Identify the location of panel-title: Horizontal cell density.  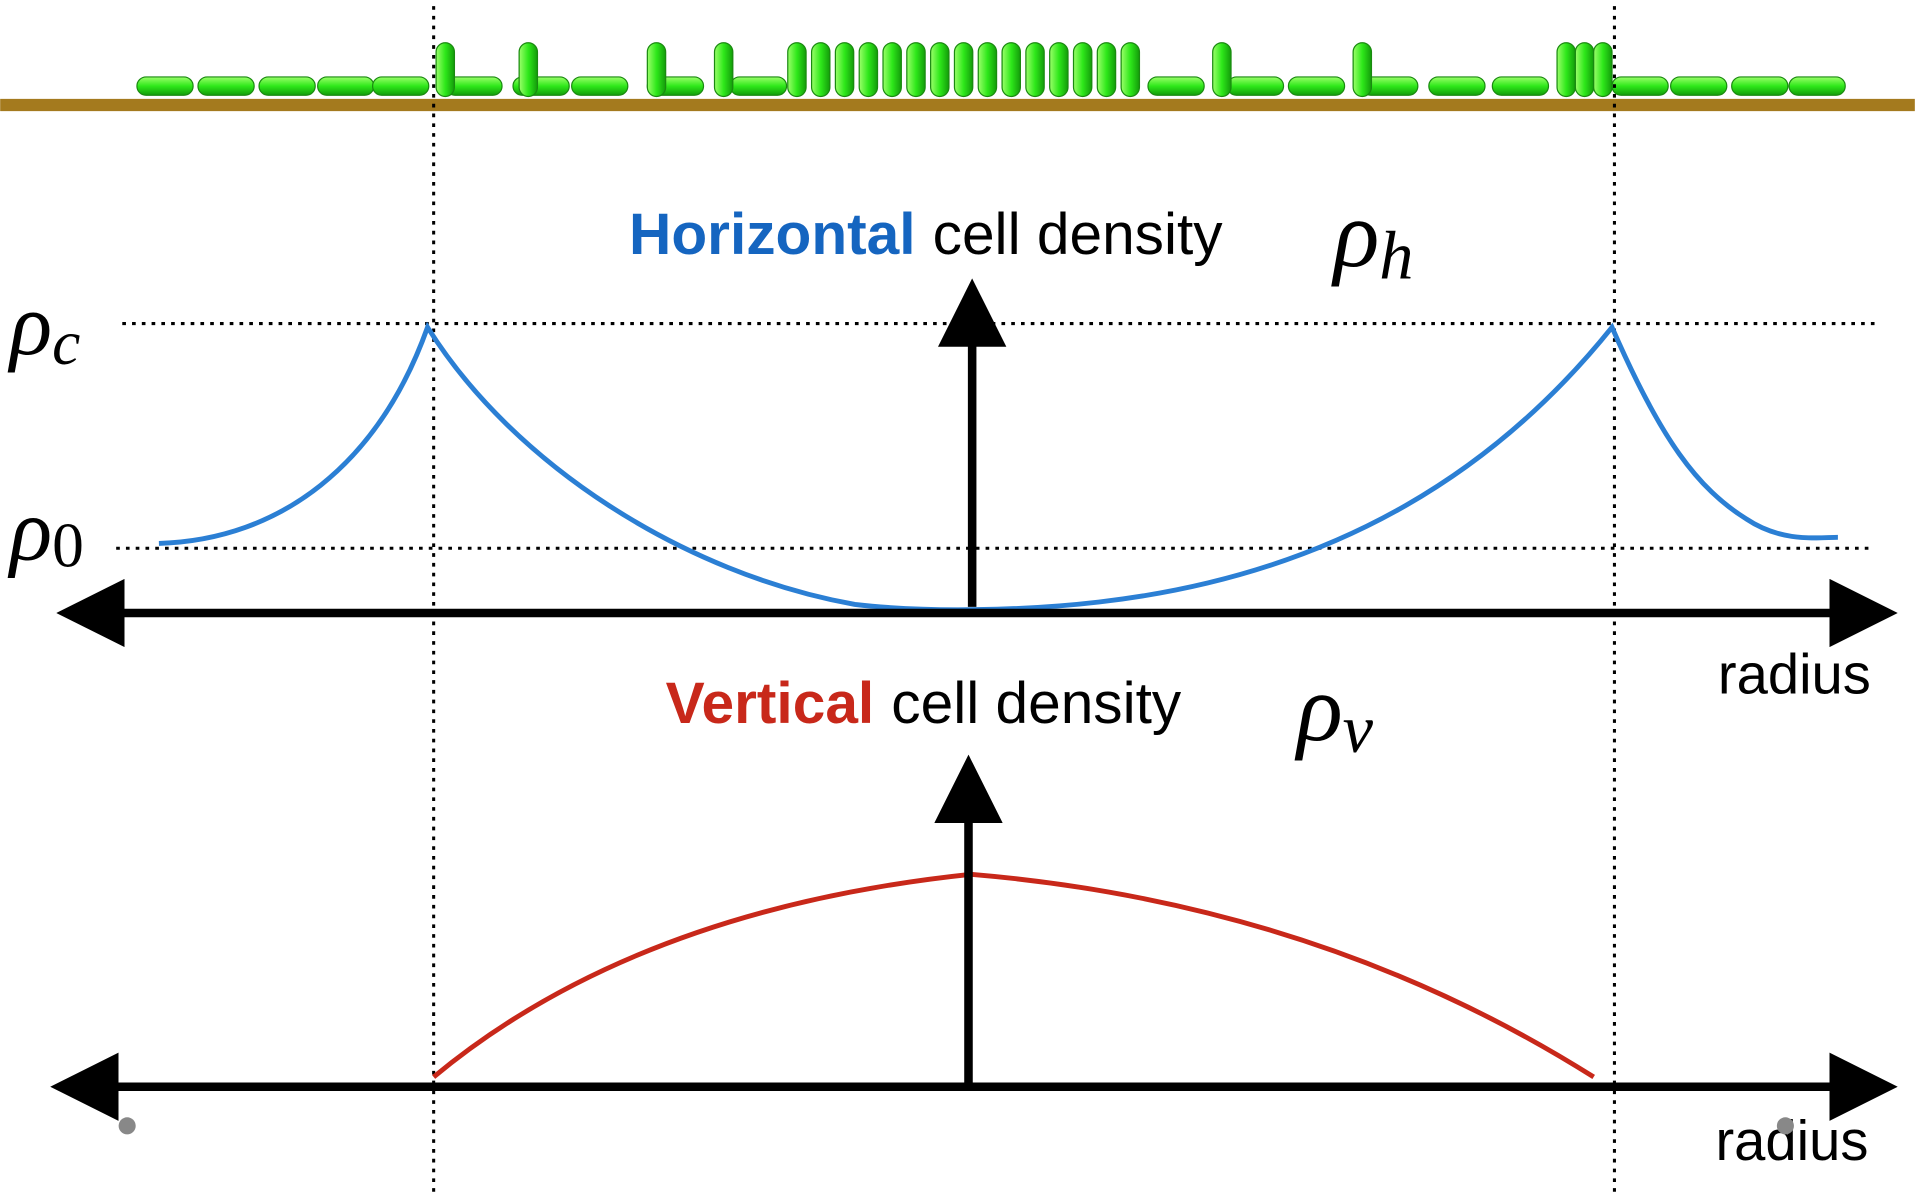
(926, 234).